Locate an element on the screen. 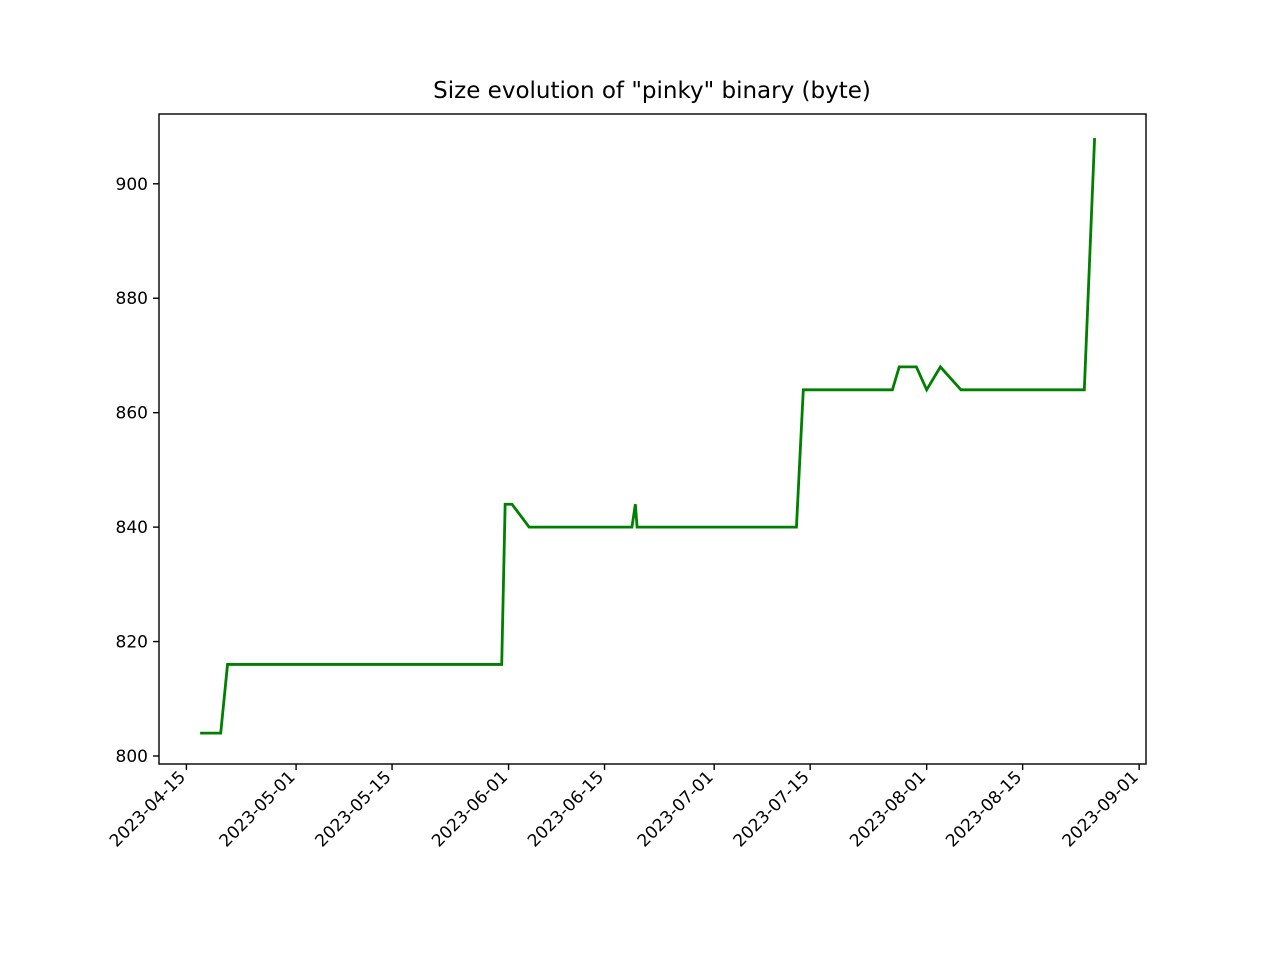  x-tick-label: 2023-09-01 is located at coordinates (1101, 809).